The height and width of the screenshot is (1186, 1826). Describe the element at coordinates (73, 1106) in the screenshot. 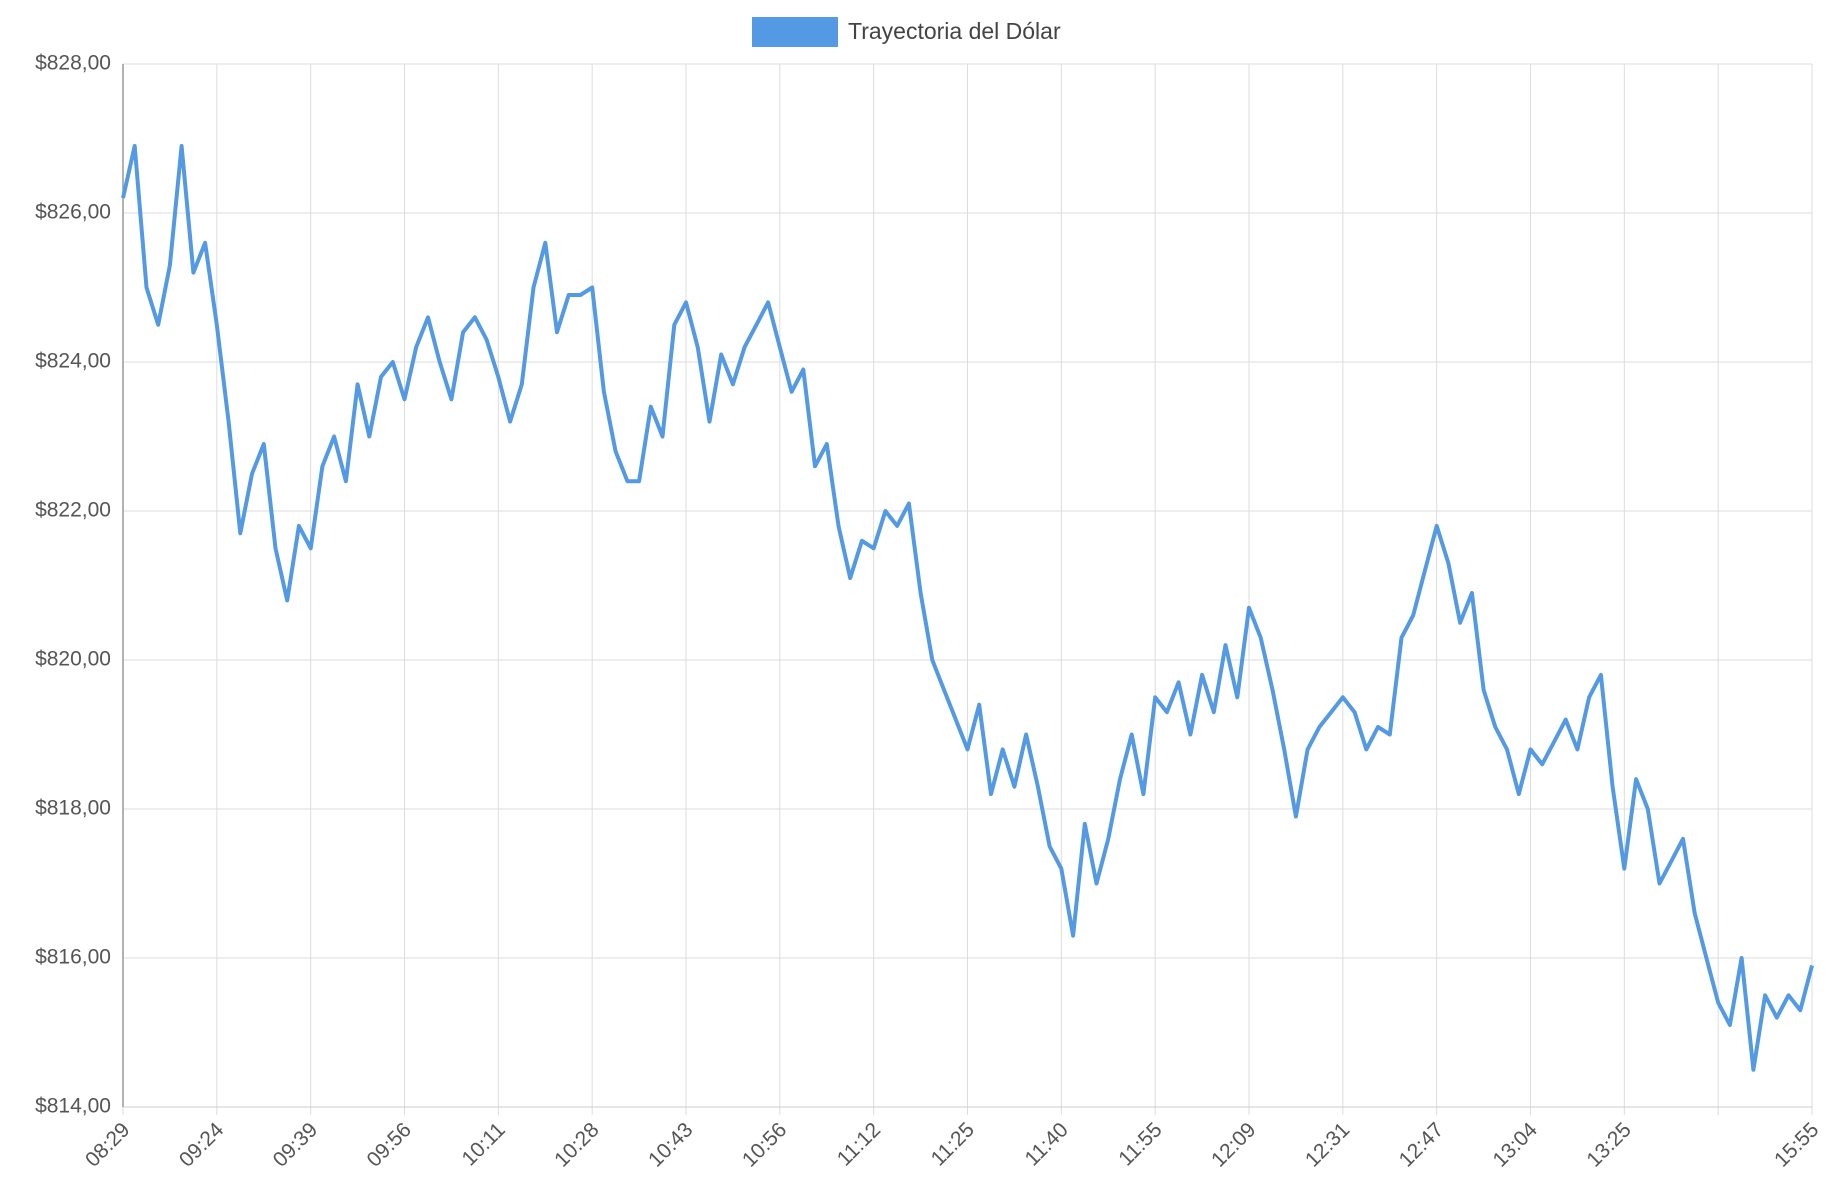

I see `y-tick-label: $814,00` at that location.